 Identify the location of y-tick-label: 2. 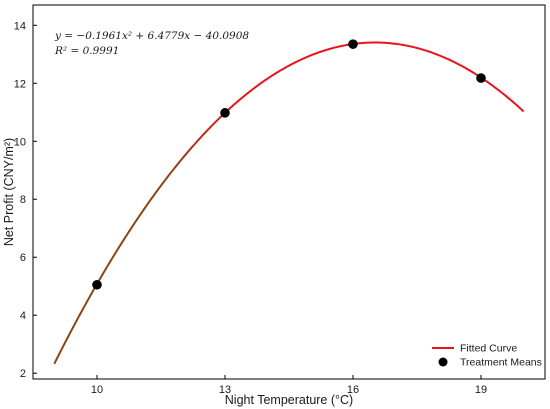
(23, 374).